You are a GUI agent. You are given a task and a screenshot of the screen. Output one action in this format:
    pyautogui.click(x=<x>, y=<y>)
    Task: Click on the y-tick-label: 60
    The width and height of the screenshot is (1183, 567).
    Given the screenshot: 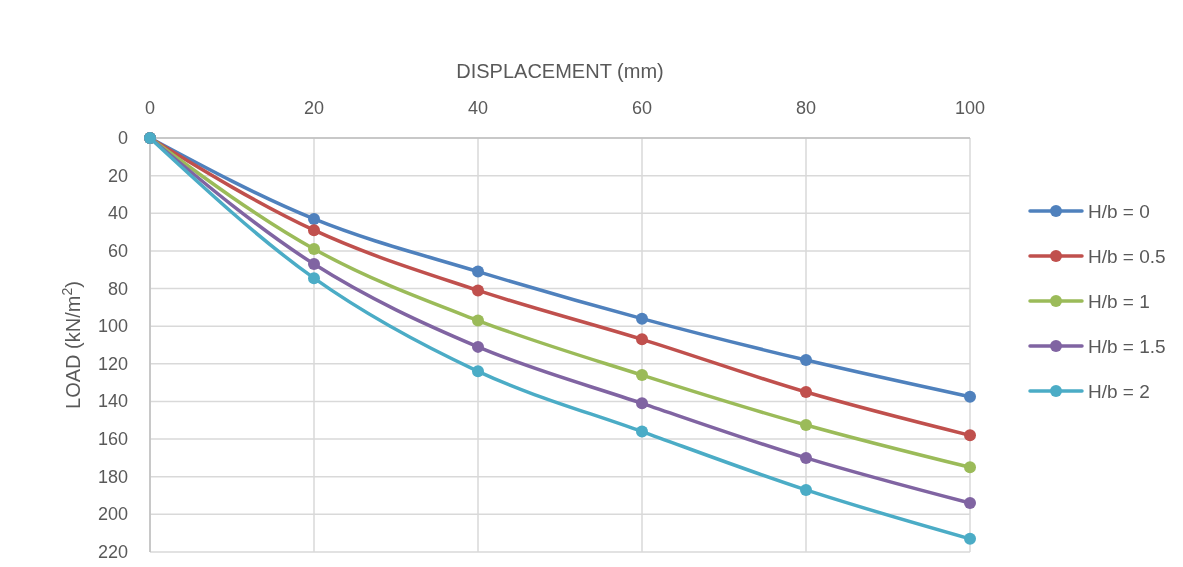 What is the action you would take?
    pyautogui.click(x=117, y=250)
    